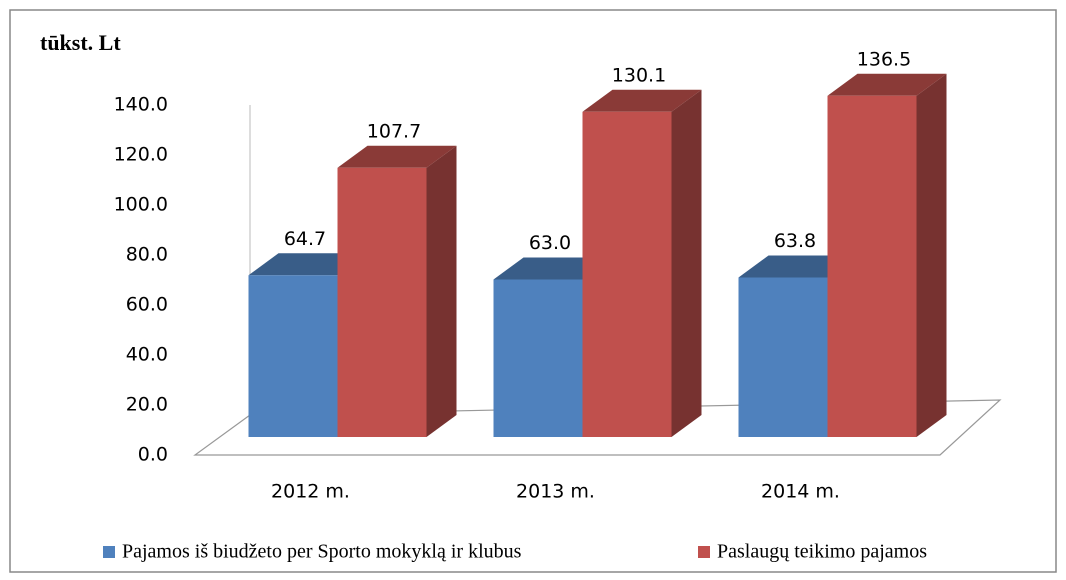 The image size is (1066, 580). Describe the element at coordinates (153, 455) in the screenshot. I see `y-tick-label: 0.0` at that location.